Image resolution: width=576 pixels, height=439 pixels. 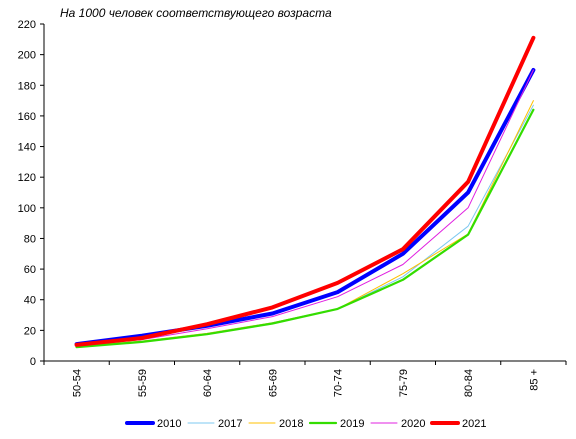 I want to click on y-tick-label: 20, so click(x=30, y=331).